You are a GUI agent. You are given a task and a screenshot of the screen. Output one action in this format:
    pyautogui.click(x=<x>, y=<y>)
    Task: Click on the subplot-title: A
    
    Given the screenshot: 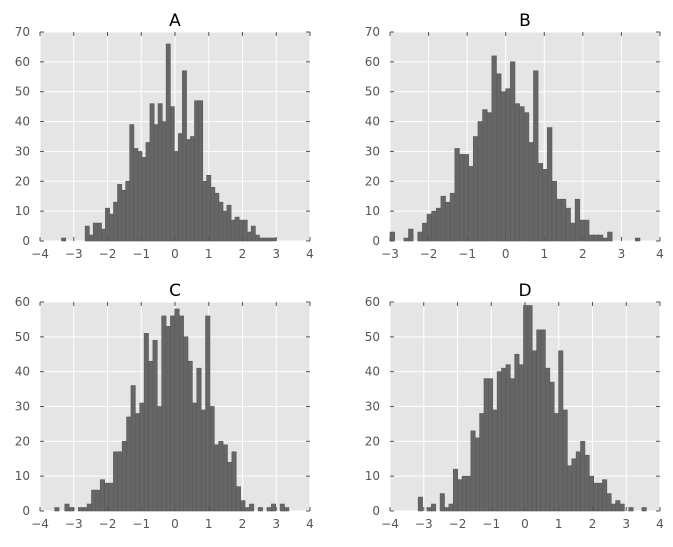 What is the action you would take?
    pyautogui.click(x=175, y=21)
    